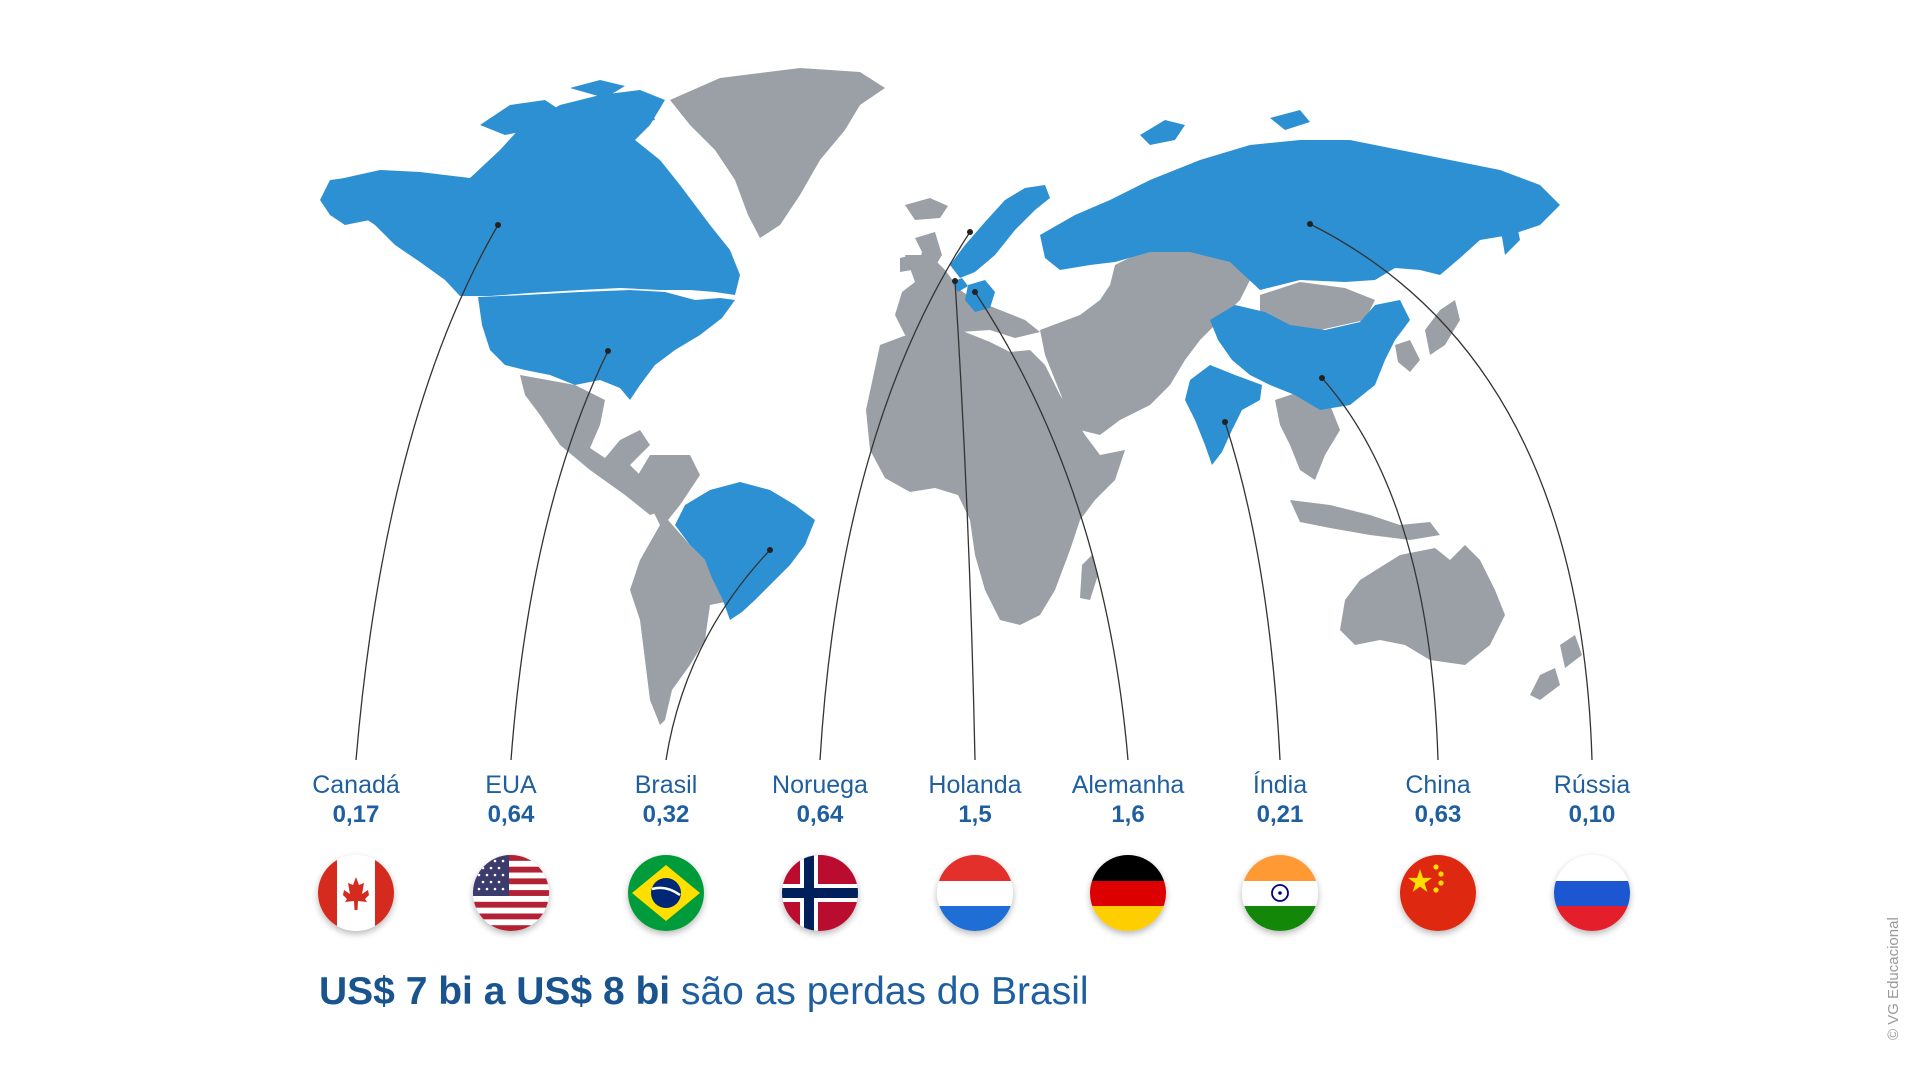  I want to click on connector-eua, so click(559, 555).